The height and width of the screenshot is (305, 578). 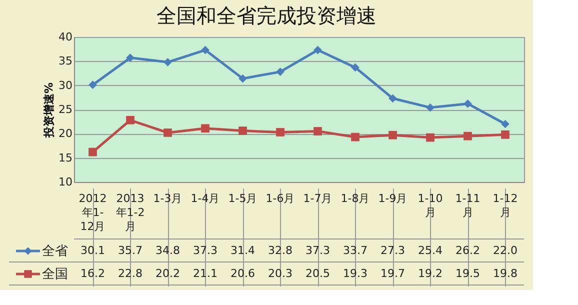 What do you see at coordinates (430, 250) in the screenshot?
I see `data-label: 25.4` at bounding box center [430, 250].